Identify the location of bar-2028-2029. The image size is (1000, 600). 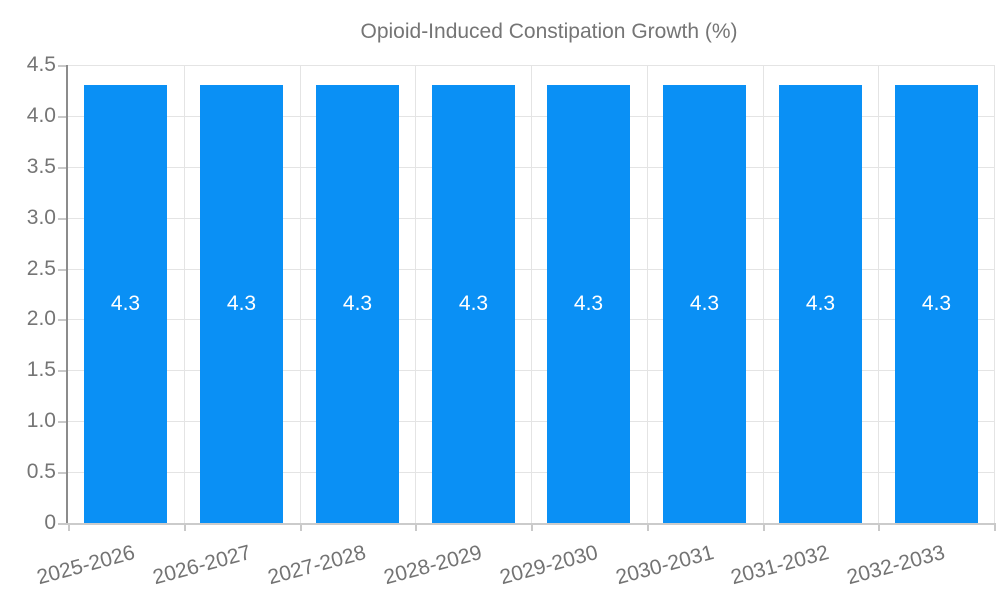
(473, 304).